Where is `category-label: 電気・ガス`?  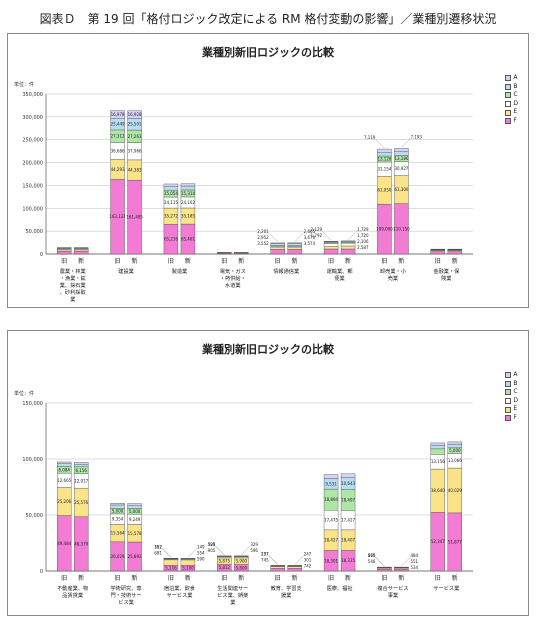 category-label: 電気・ガス is located at coordinates (233, 271).